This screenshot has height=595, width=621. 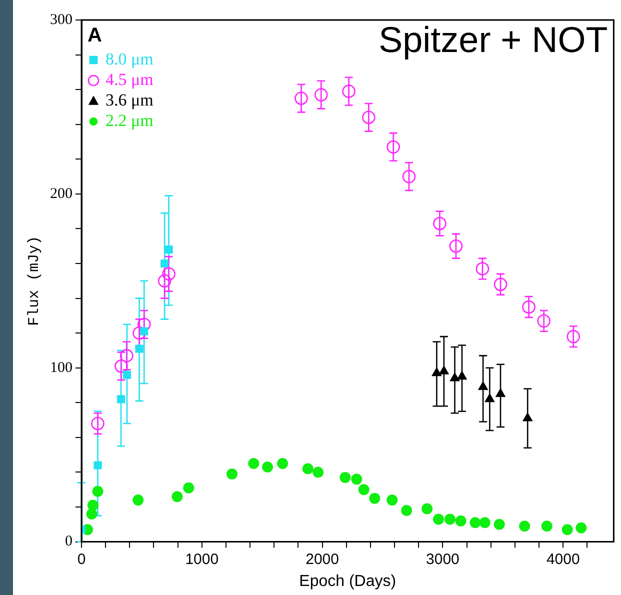 What do you see at coordinates (61, 368) in the screenshot?
I see `y-tick-label: 100` at bounding box center [61, 368].